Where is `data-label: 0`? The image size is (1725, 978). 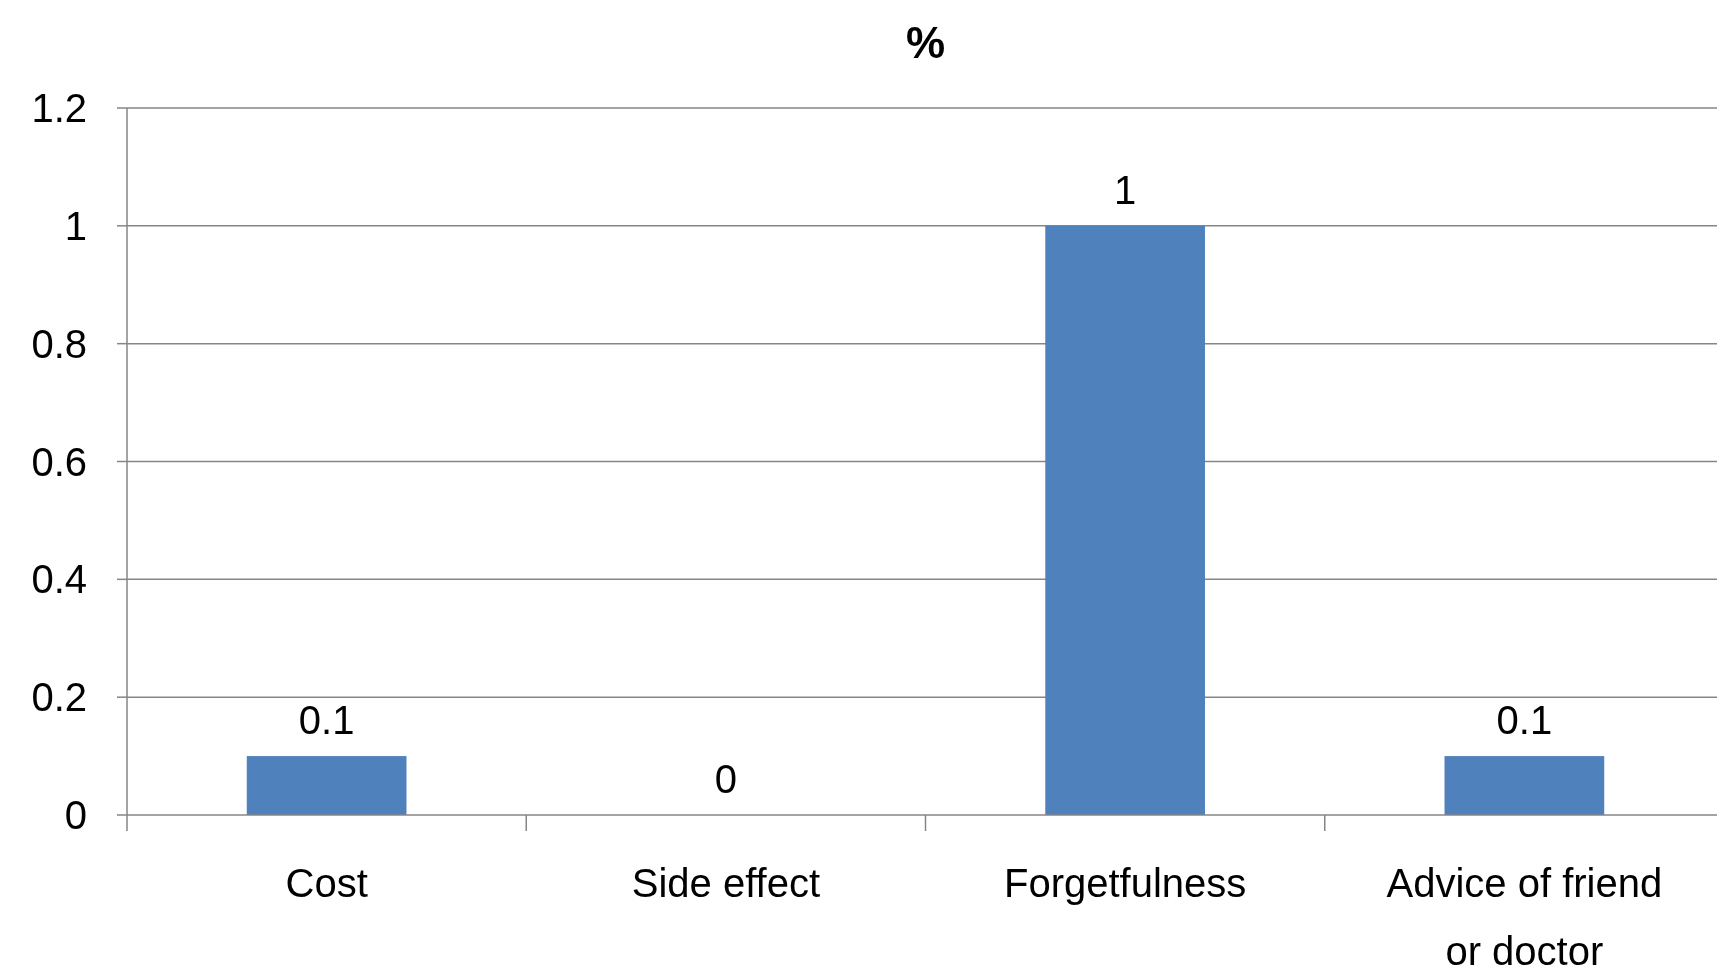 data-label: 0 is located at coordinates (725, 779).